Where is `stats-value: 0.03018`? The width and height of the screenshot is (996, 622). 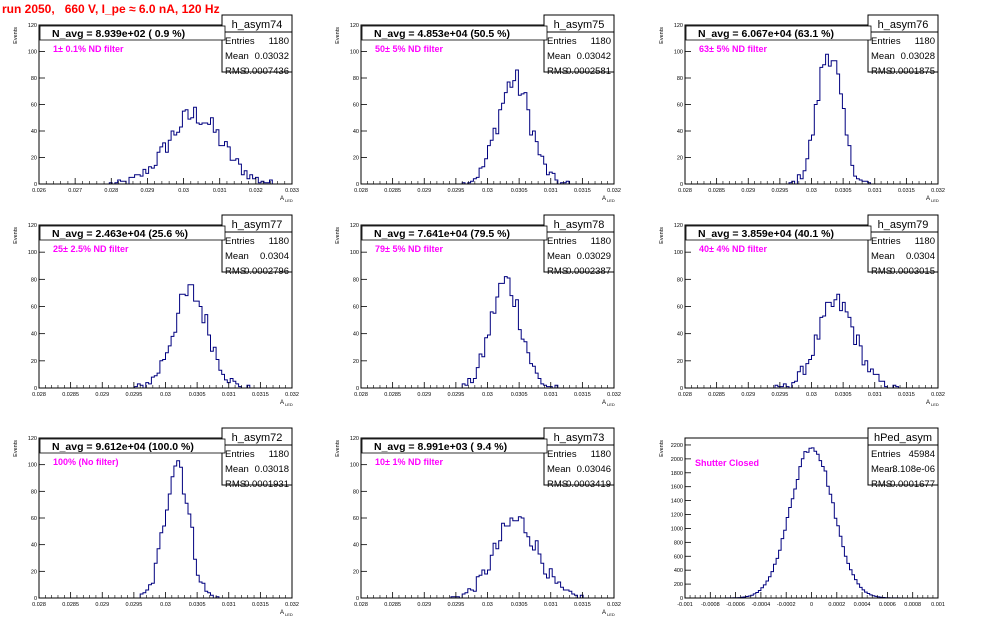
stats-value: 0.03018 is located at coordinates (272, 469).